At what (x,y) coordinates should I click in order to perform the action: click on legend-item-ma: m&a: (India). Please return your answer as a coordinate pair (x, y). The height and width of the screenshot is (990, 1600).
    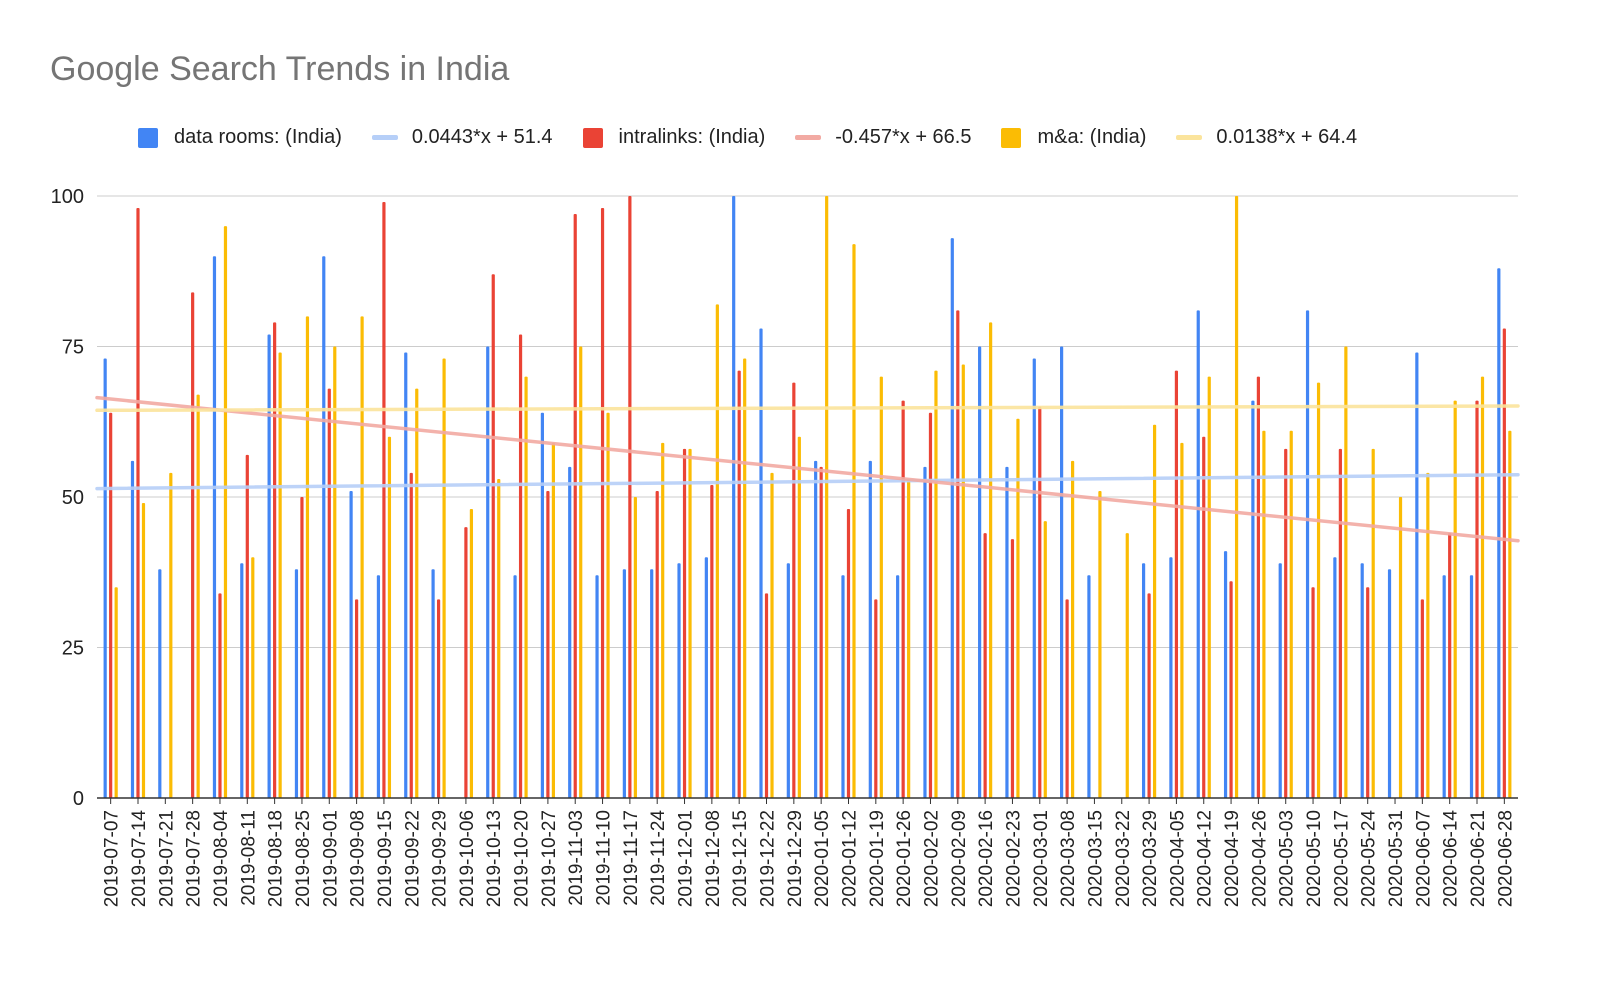
    Looking at the image, I should click on (1073, 137).